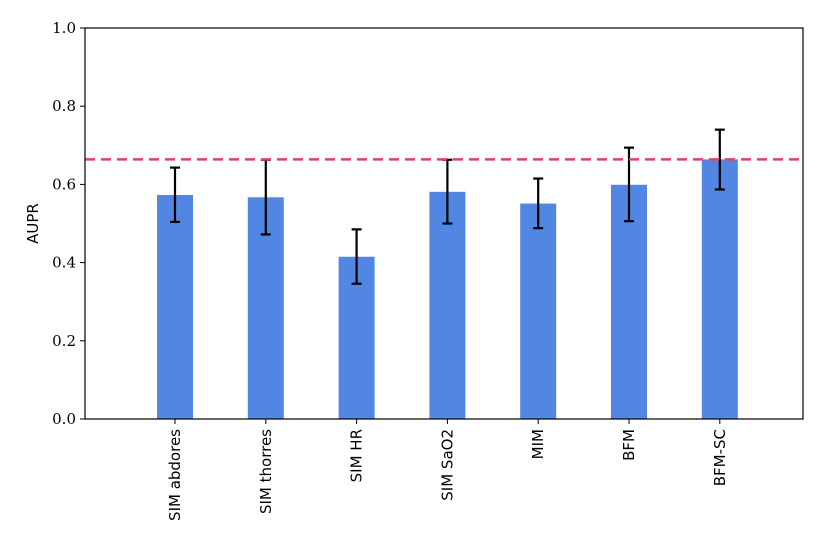  I want to click on y-tick-label-4: 0.8, so click(64, 106).